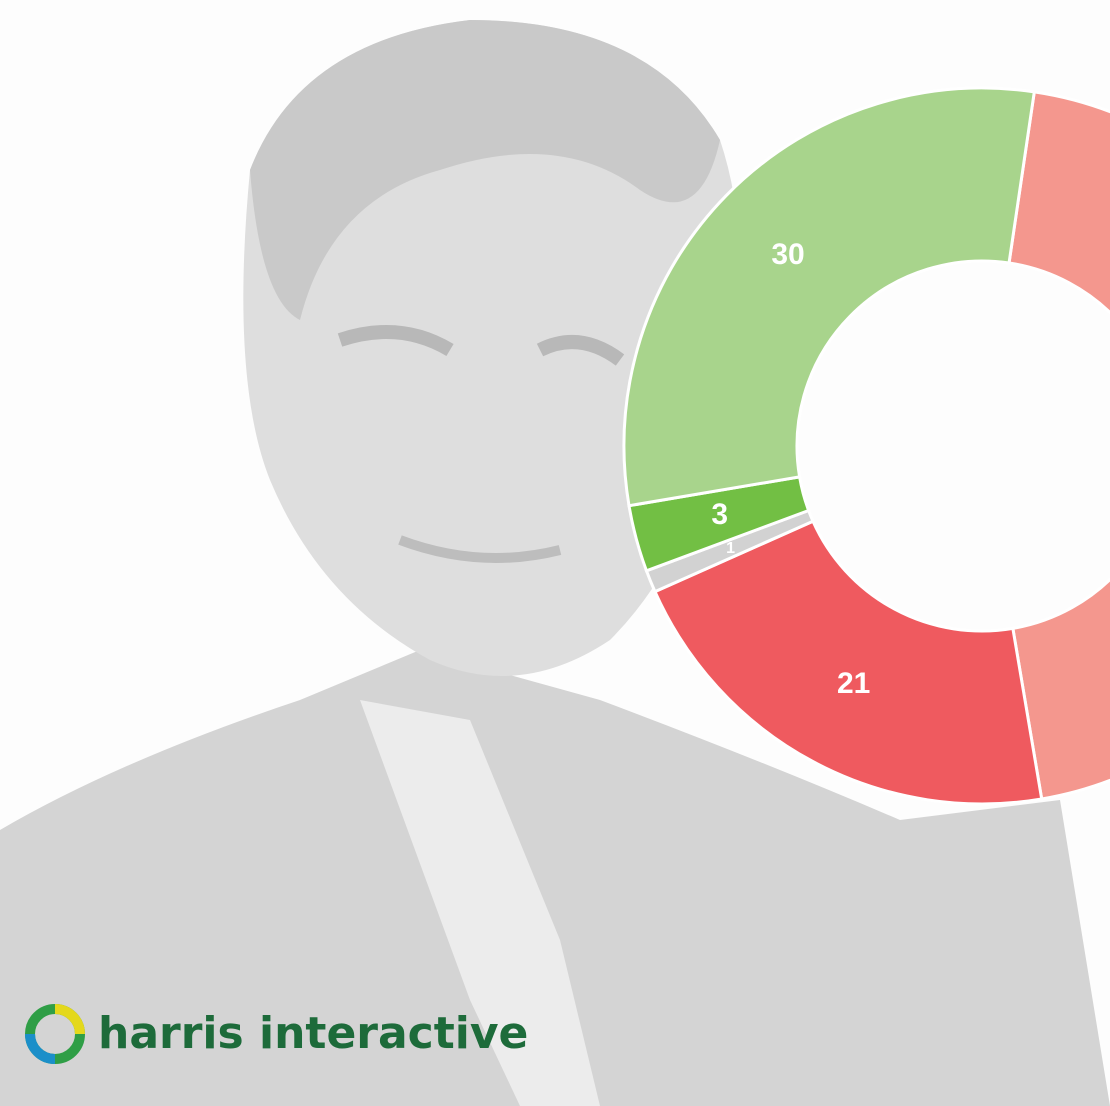  What do you see at coordinates (730, 548) in the screenshot?
I see `data-label: 1` at bounding box center [730, 548].